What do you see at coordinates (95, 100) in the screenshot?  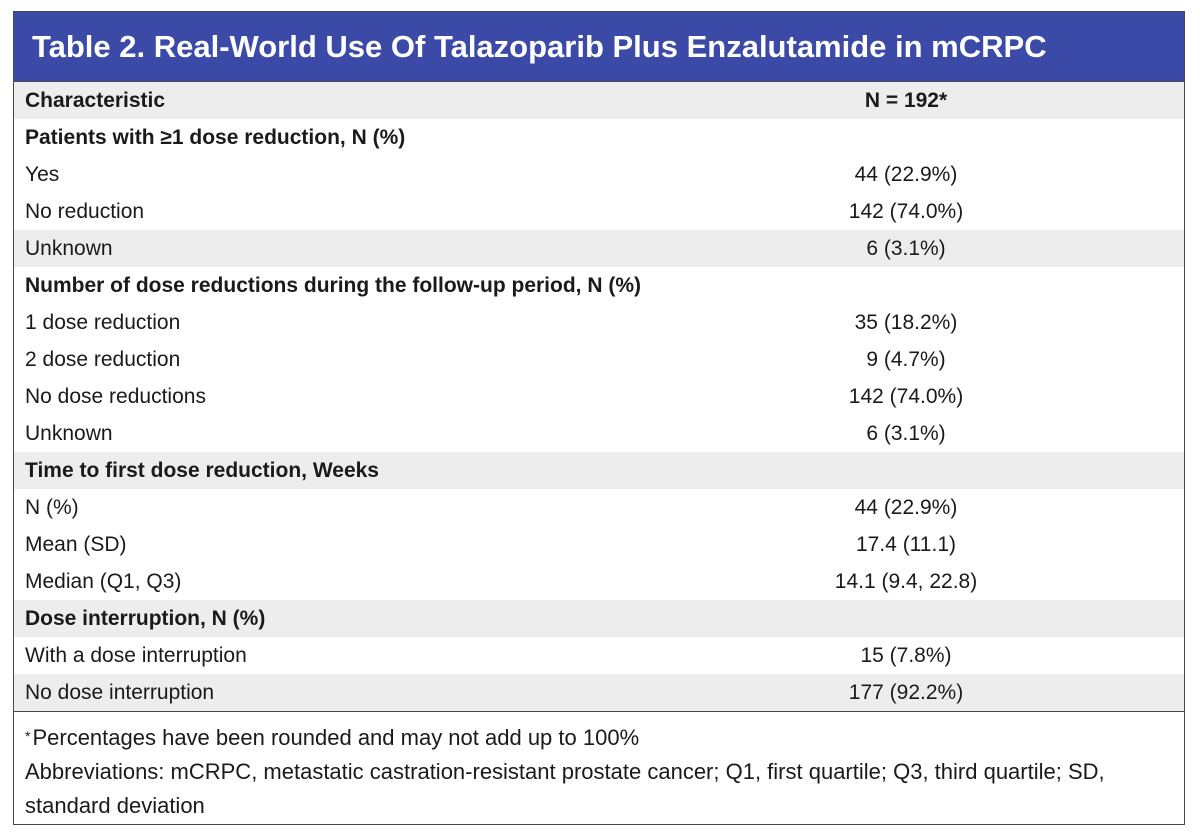 I see `header-characteristic: Characteristic` at bounding box center [95, 100].